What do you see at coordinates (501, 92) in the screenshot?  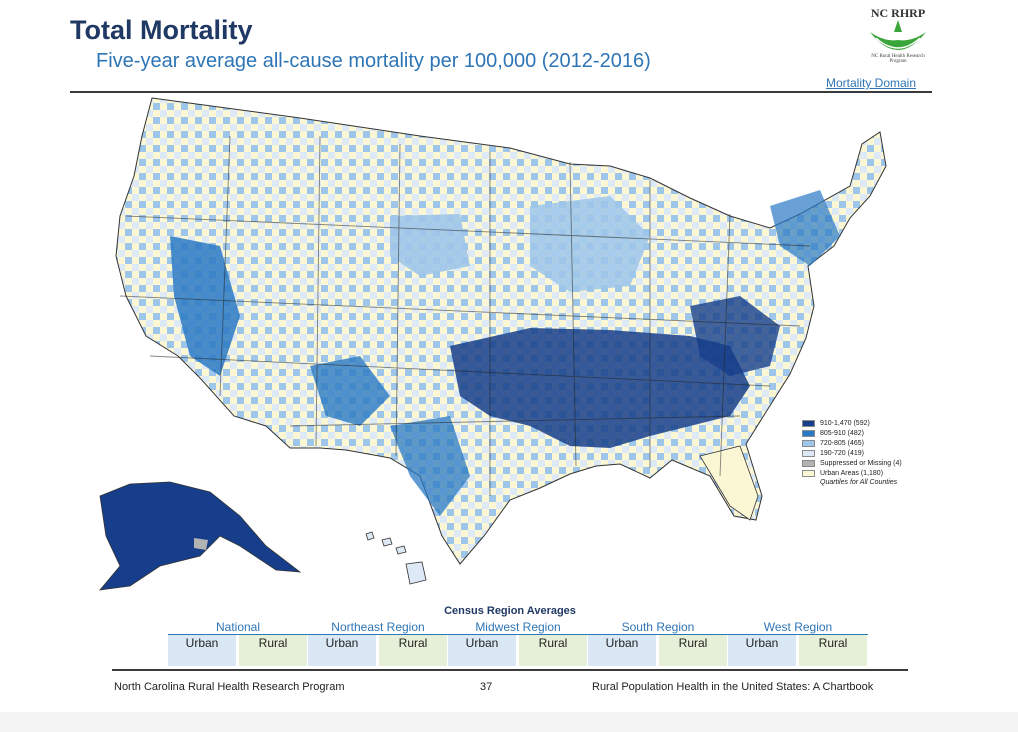 I see `title-divider` at bounding box center [501, 92].